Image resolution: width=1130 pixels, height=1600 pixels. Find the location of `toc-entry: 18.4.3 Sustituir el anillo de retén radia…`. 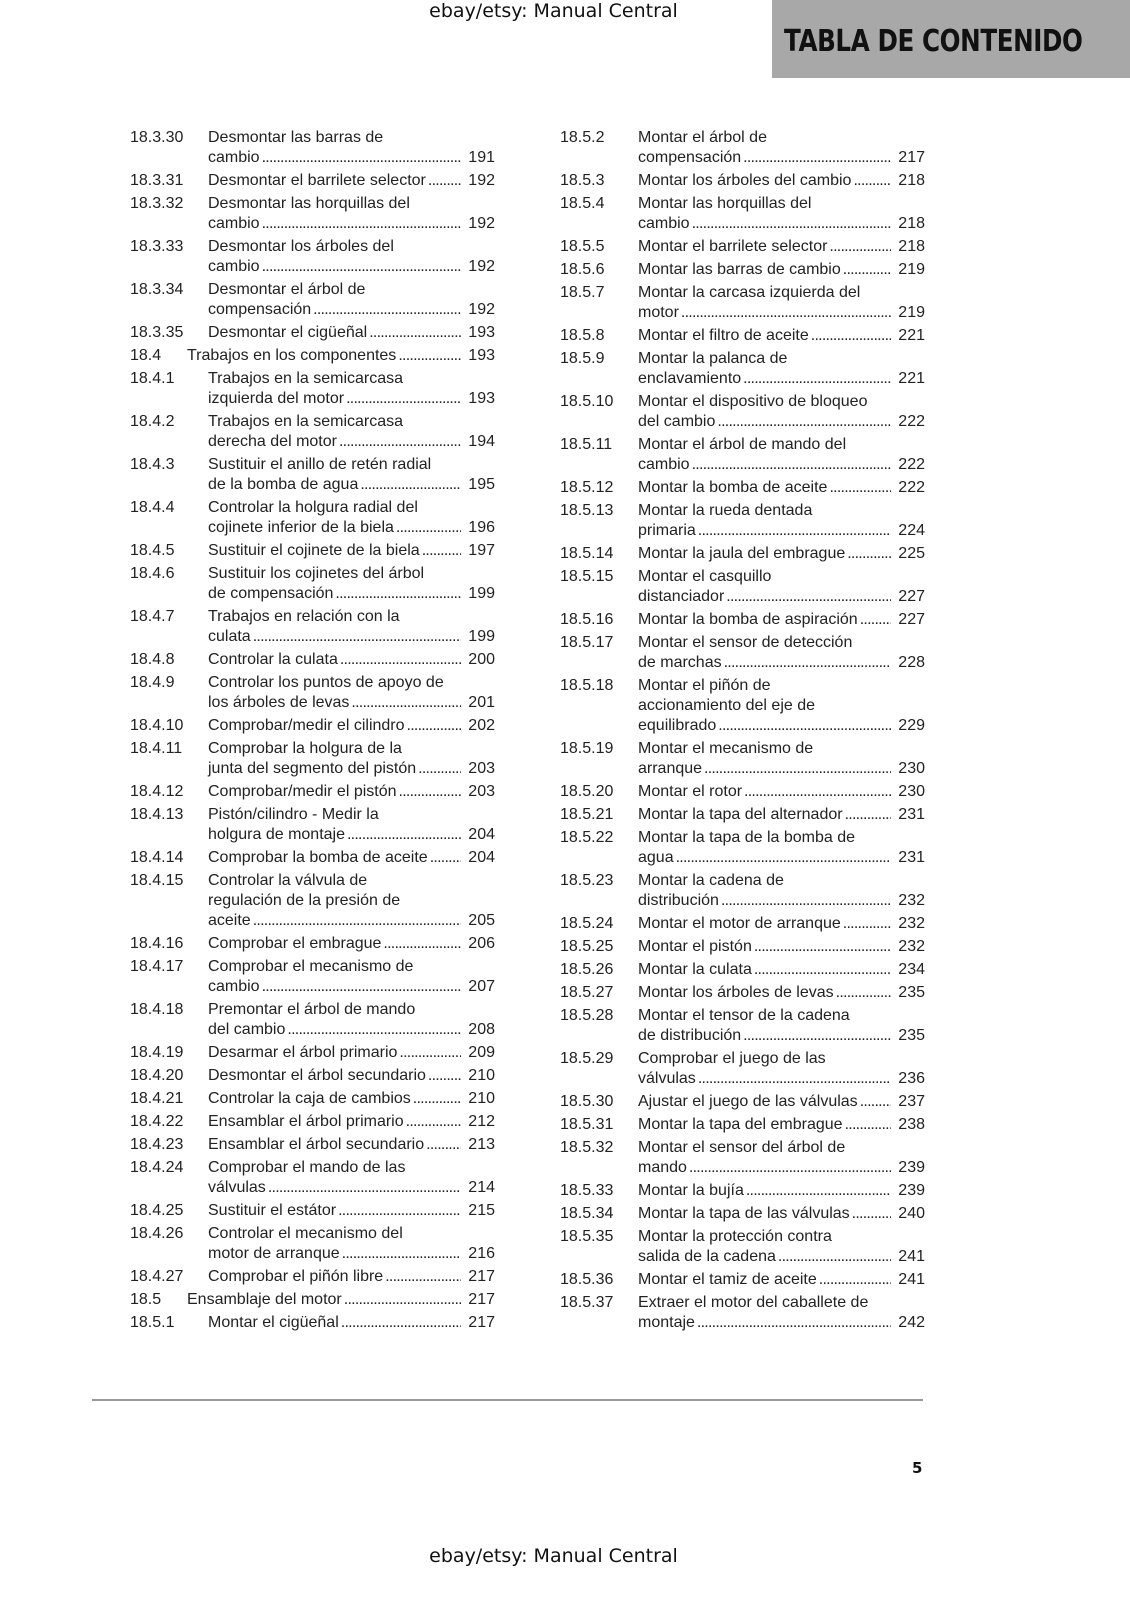

toc-entry: 18.4.3 Sustituir el anillo de retén radia… is located at coordinates (312, 475).